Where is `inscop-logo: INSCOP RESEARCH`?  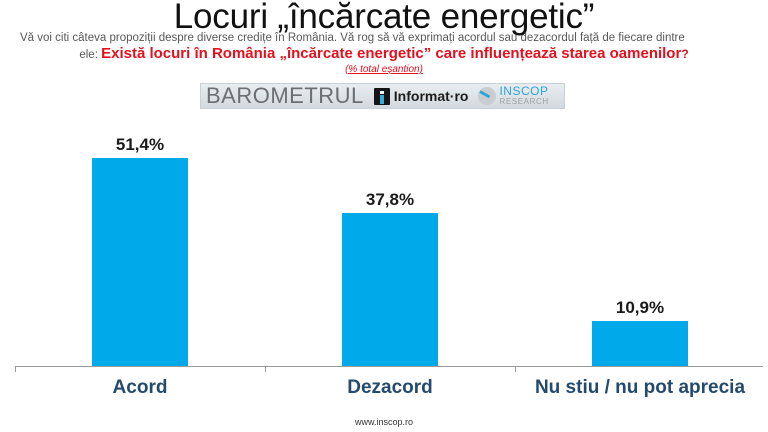
inscop-logo: INSCOP RESEARCH is located at coordinates (513, 95).